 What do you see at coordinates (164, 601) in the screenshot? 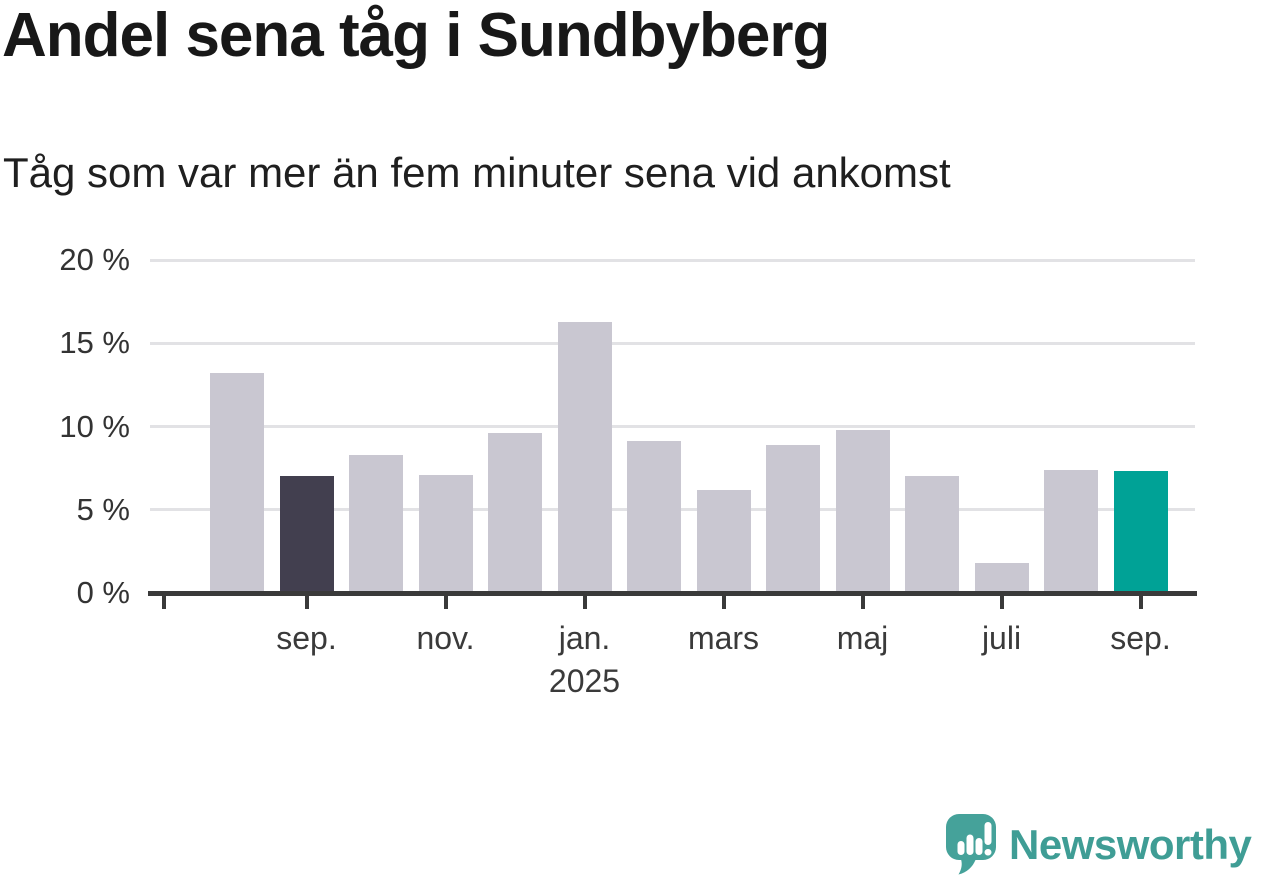
I see `x-axis-origin-tick` at bounding box center [164, 601].